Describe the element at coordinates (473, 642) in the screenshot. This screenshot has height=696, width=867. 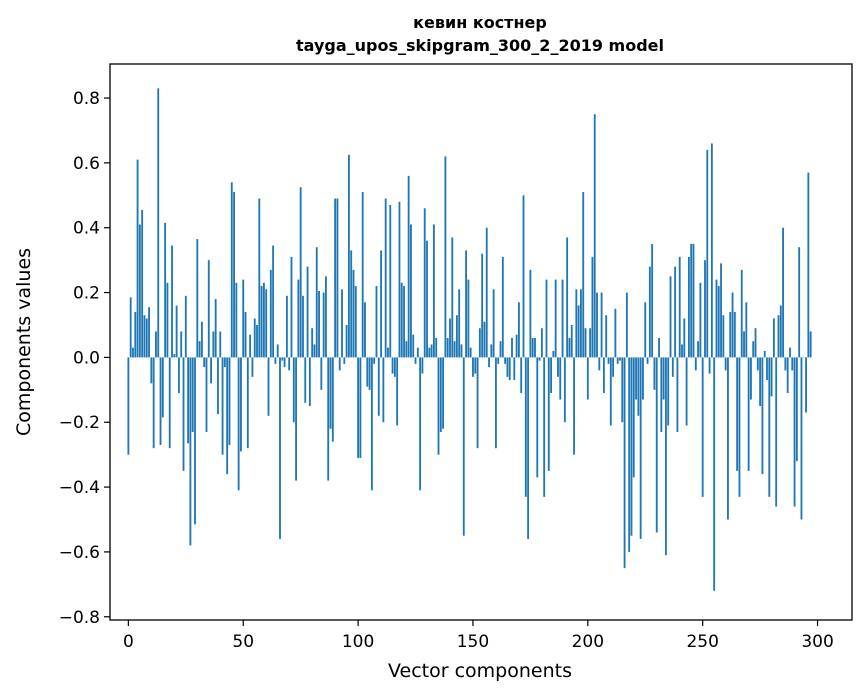
I see `x-tick-label: 150` at that location.